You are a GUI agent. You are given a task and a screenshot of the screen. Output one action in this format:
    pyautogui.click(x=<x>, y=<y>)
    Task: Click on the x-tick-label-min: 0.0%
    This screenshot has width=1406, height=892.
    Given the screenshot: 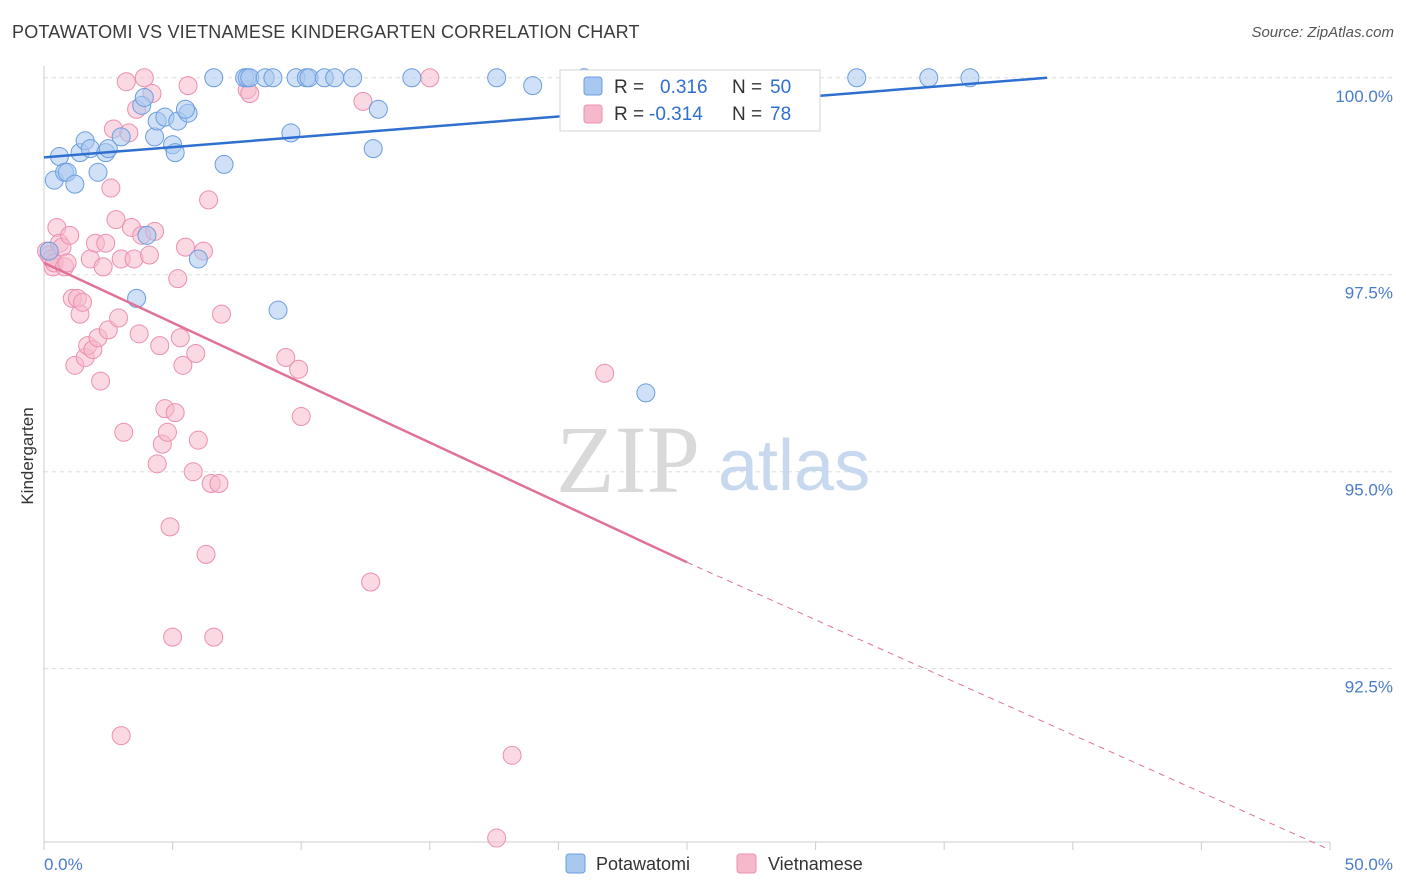 What is the action you would take?
    pyautogui.click(x=63, y=864)
    